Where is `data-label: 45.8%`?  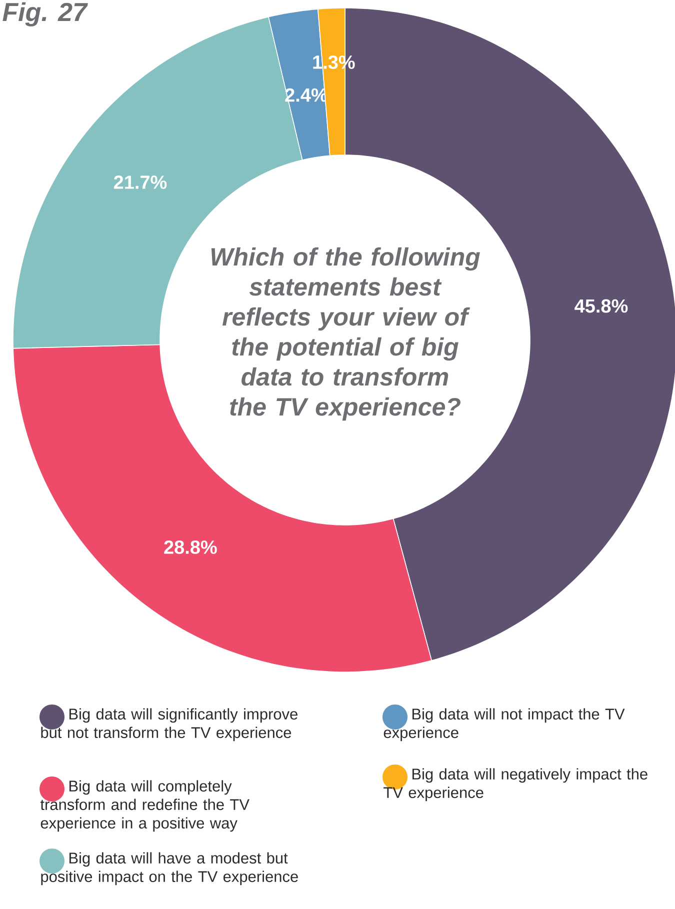 data-label: 45.8% is located at coordinates (601, 306).